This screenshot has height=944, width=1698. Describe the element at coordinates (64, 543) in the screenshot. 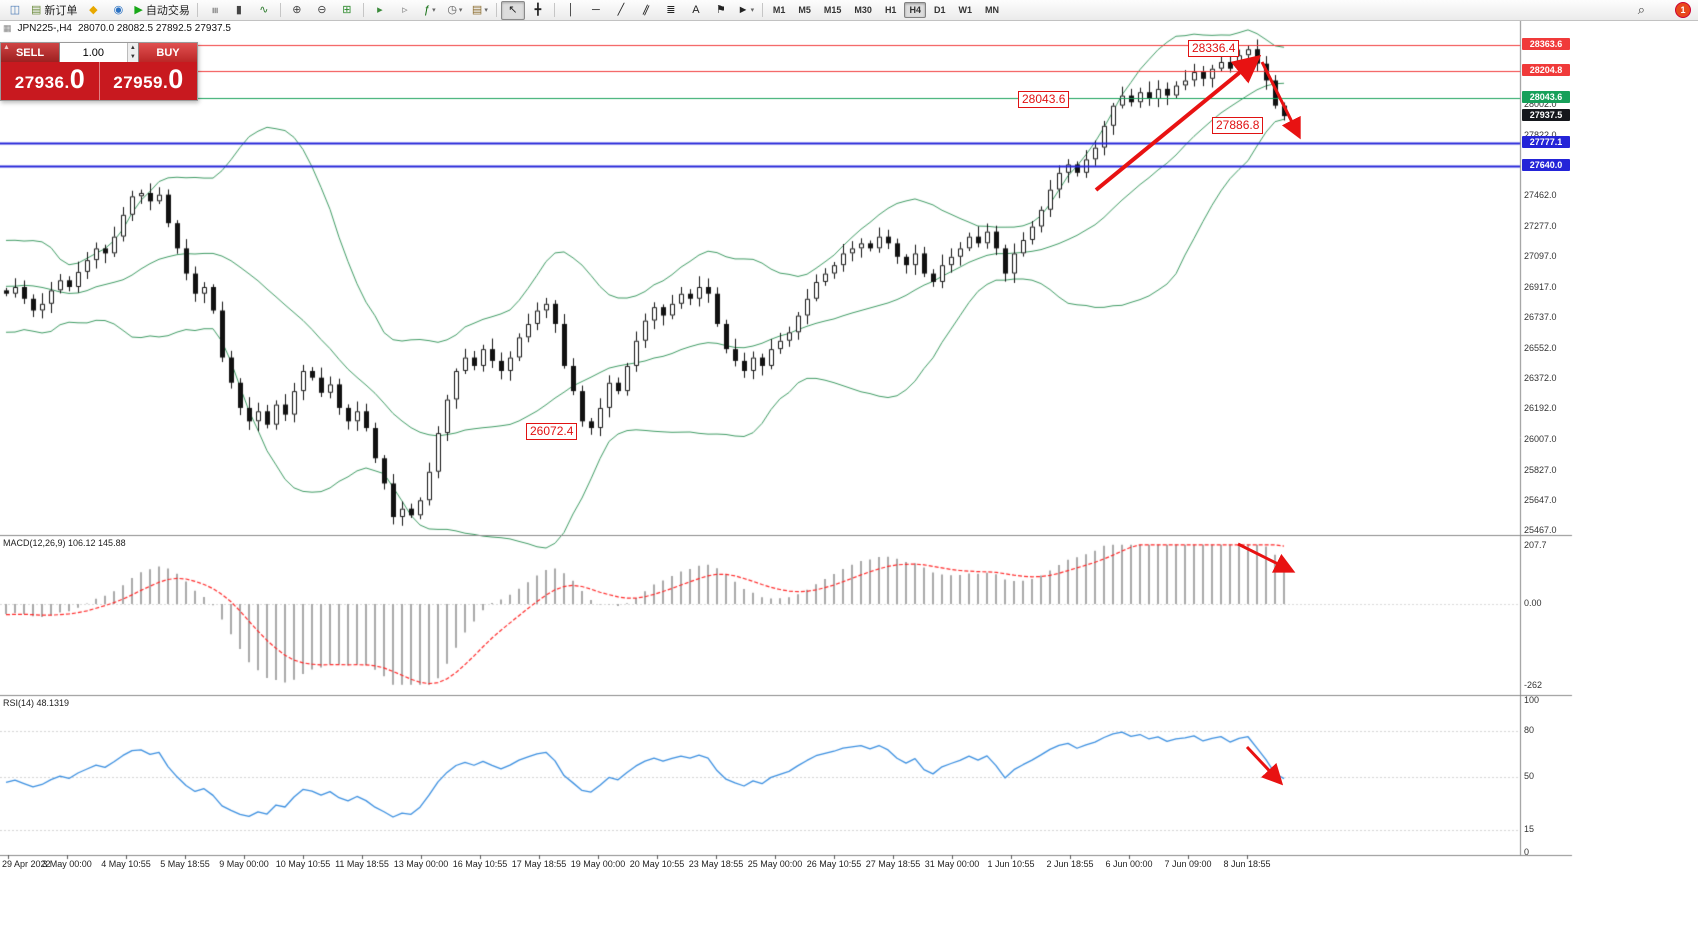

I see `macd-indicator-label: MACD(12,26,9) 106.12 145.88` at that location.